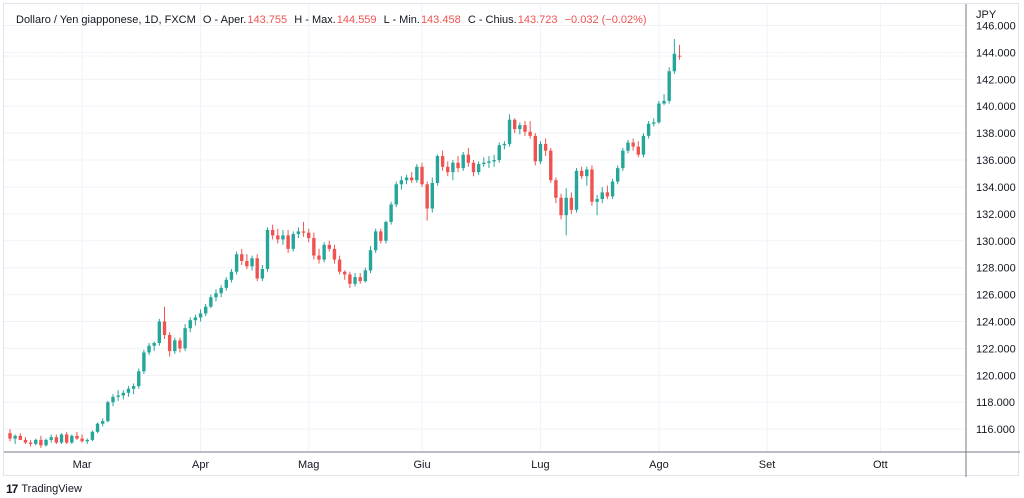  What do you see at coordinates (540, 465) in the screenshot?
I see `x-tick-label: Lug` at bounding box center [540, 465].